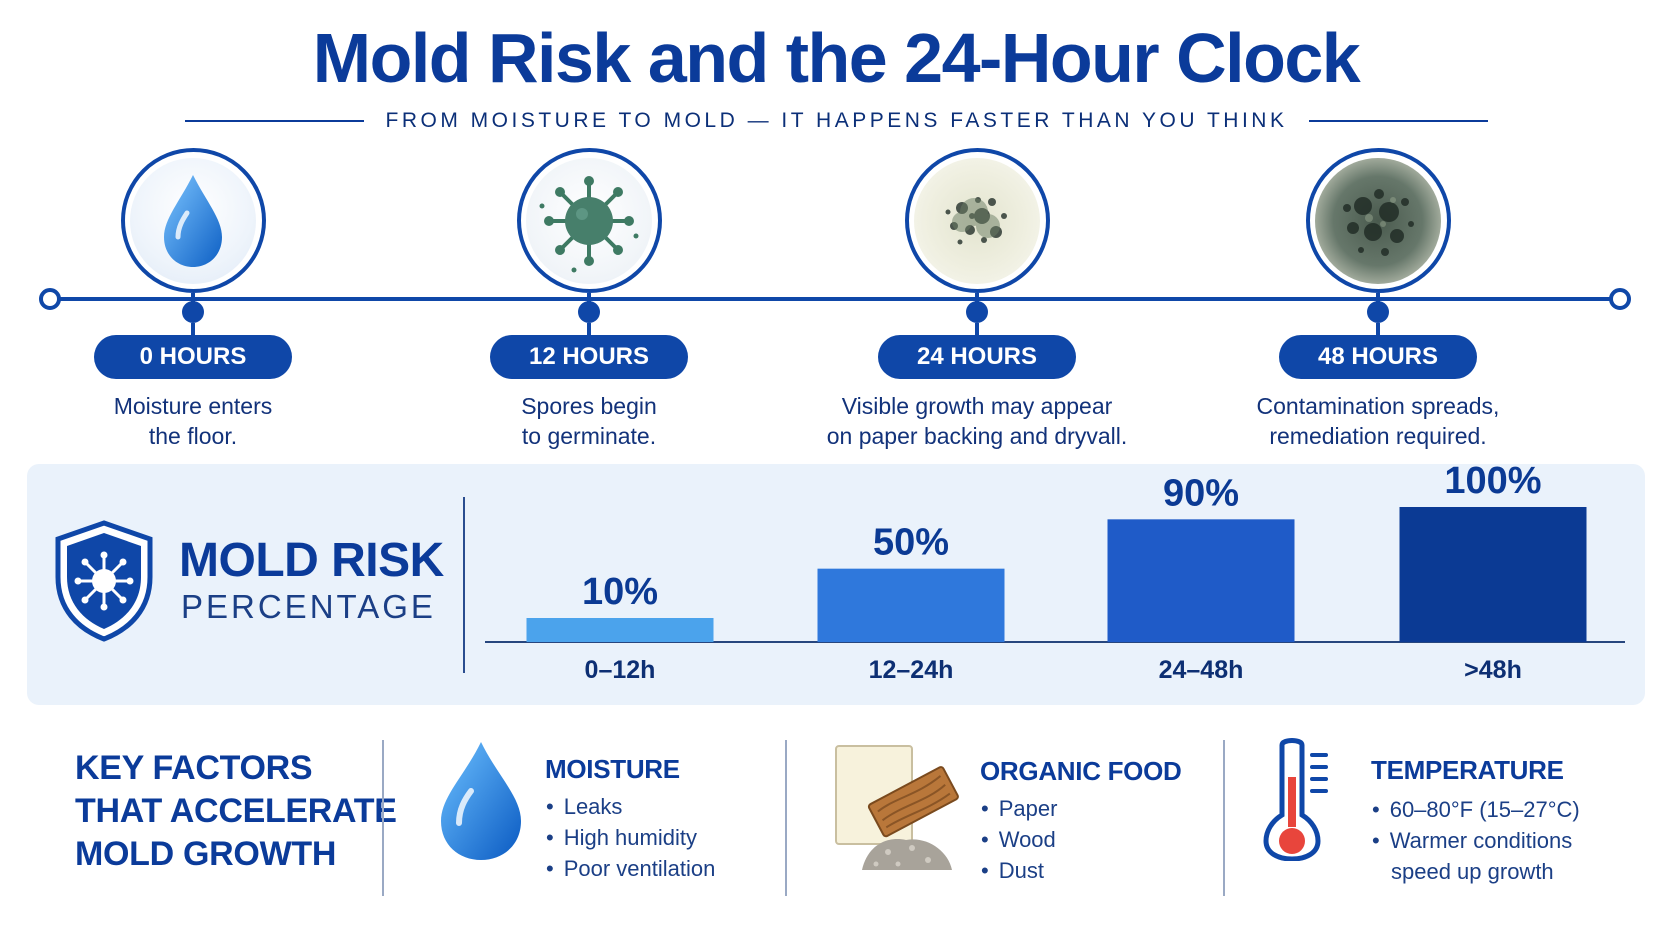 The width and height of the screenshot is (1672, 941). I want to click on factor-title-moisture: MOISTURE, so click(612, 769).